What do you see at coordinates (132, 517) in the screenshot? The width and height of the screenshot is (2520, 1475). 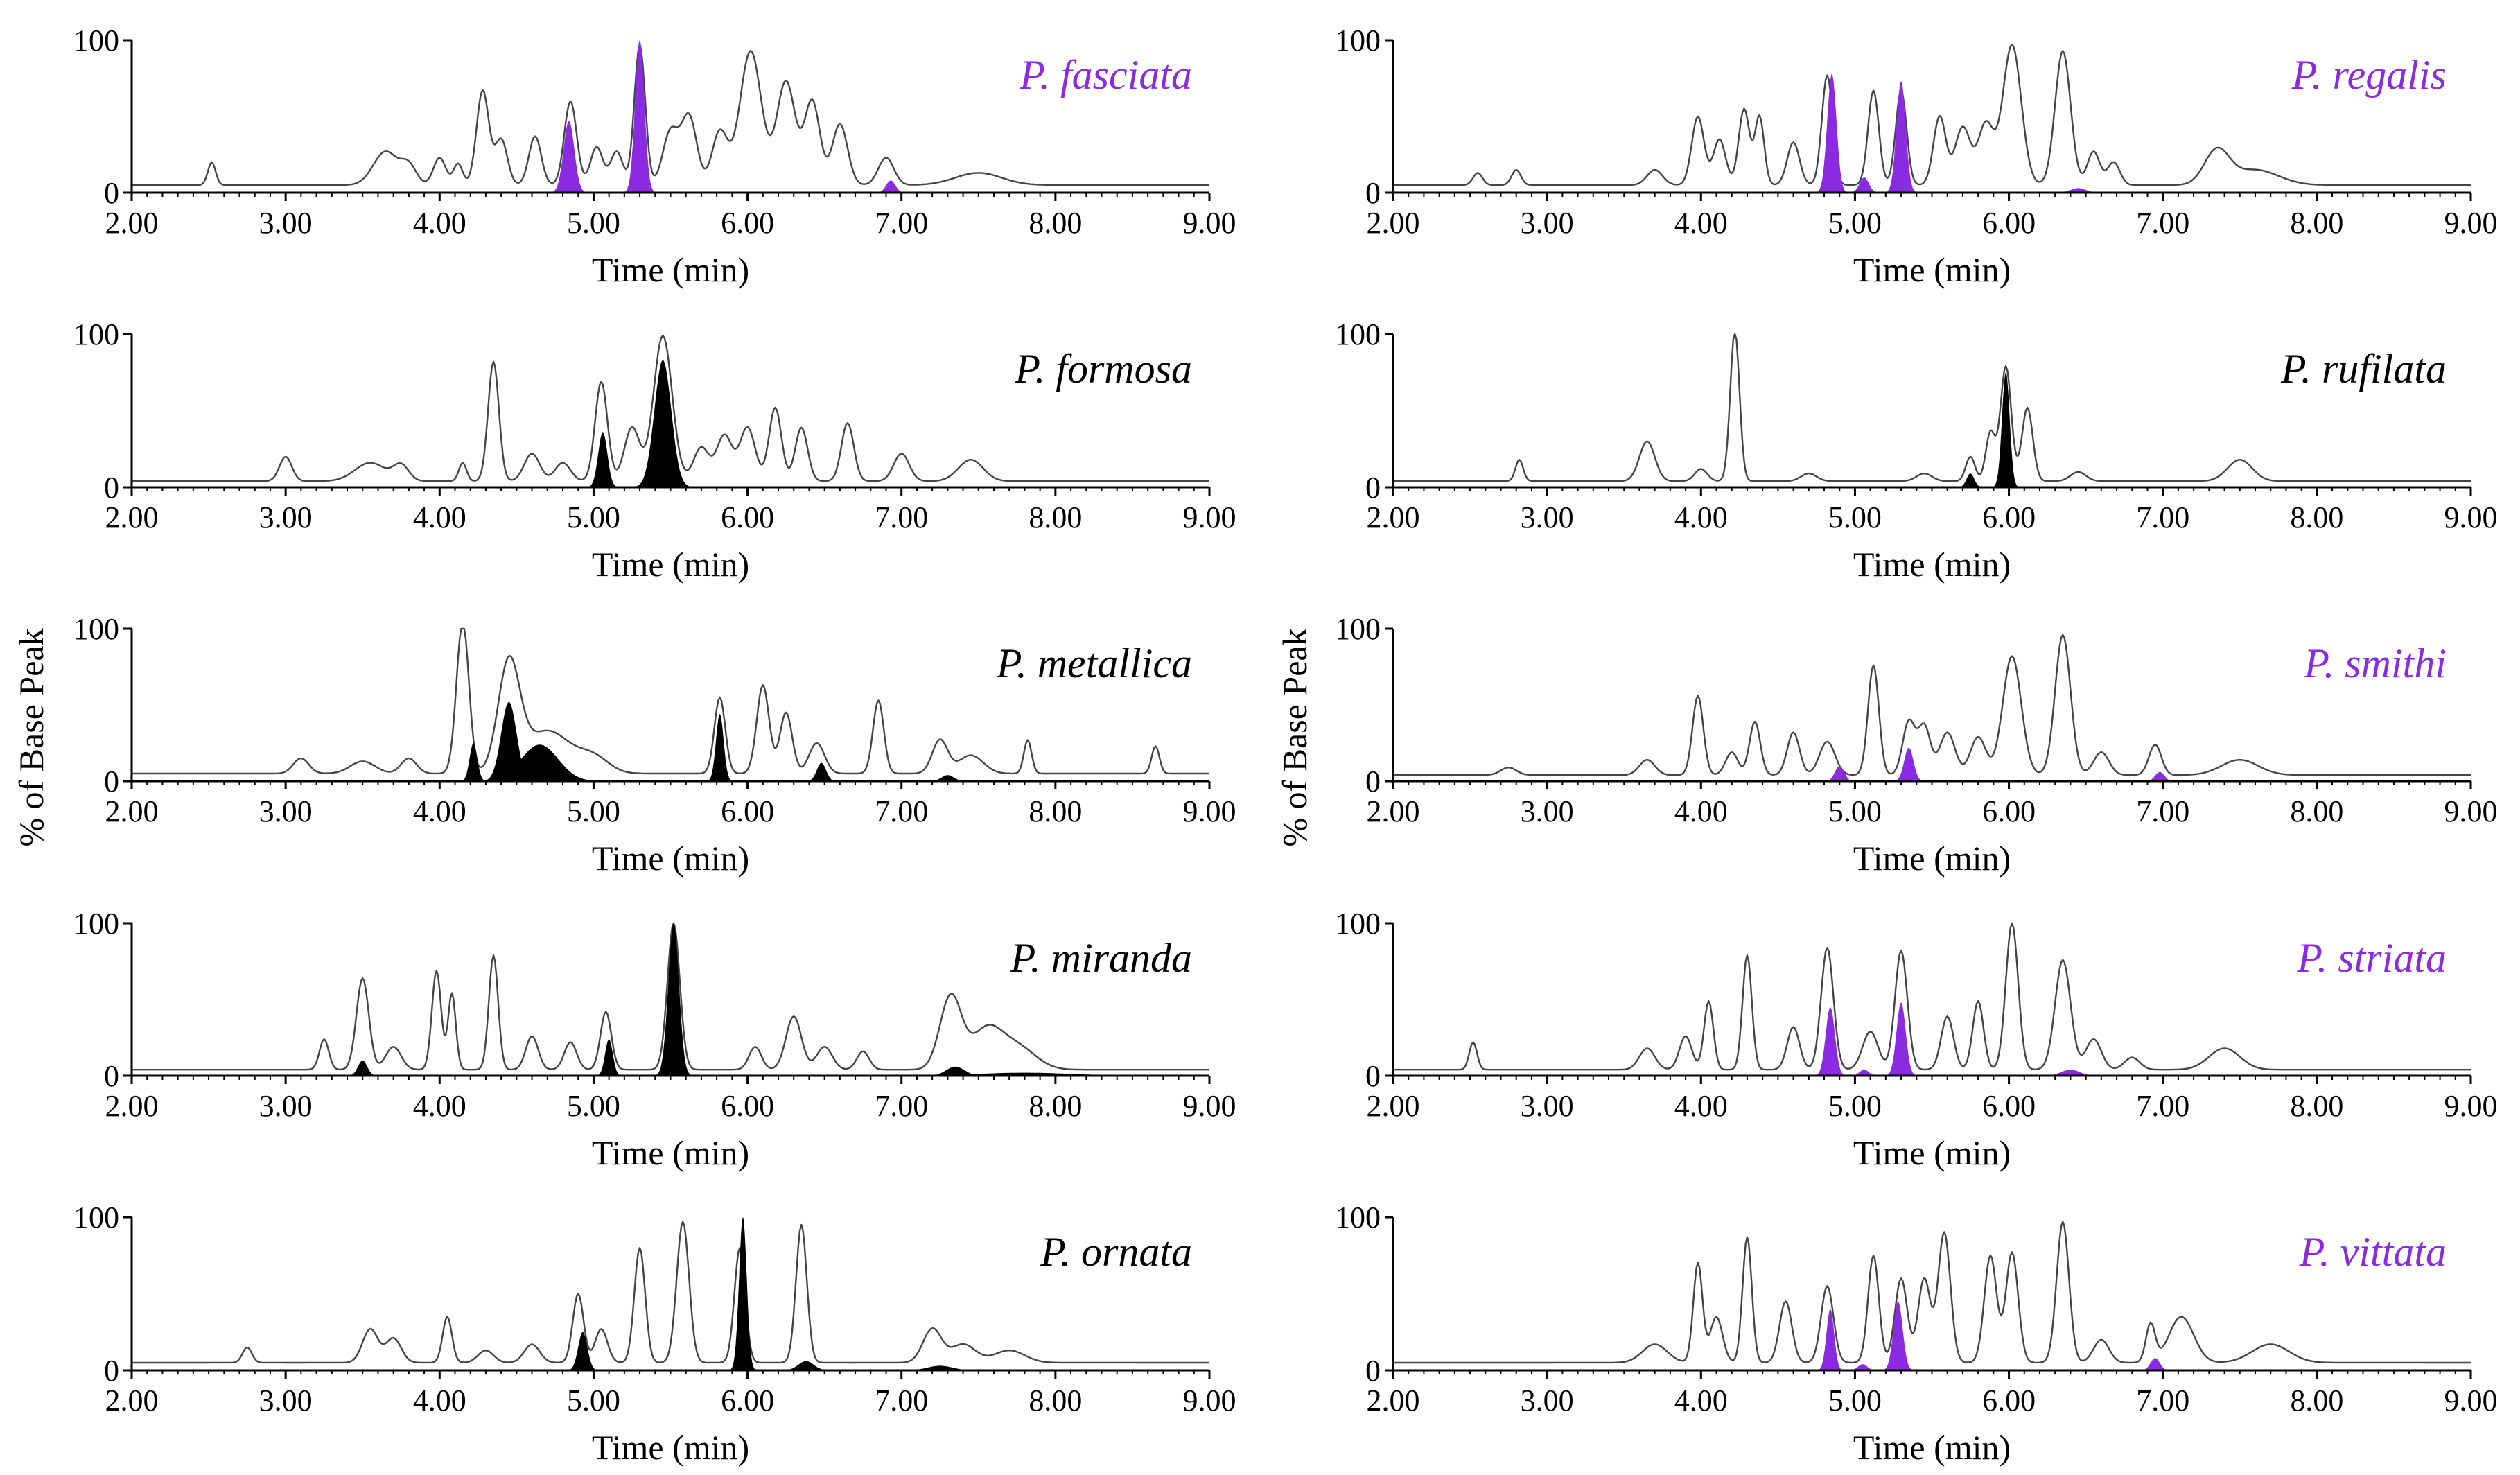 I see `x-tick-label-p-formosa-2.00: 2.00` at bounding box center [132, 517].